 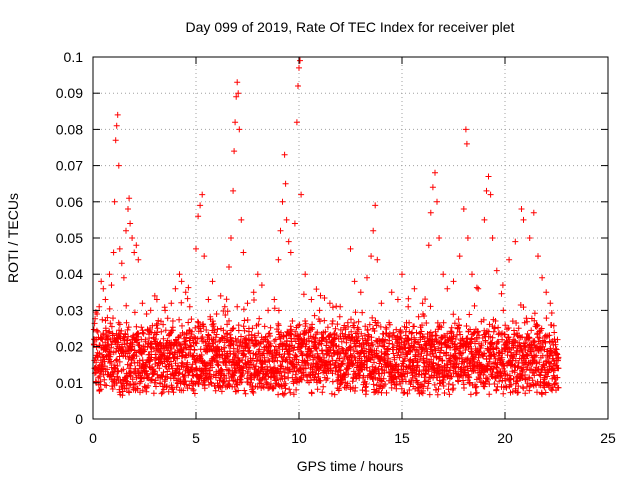 What do you see at coordinates (13, 238) in the screenshot?
I see `y-axis-label: ROTI / TECUs` at bounding box center [13, 238].